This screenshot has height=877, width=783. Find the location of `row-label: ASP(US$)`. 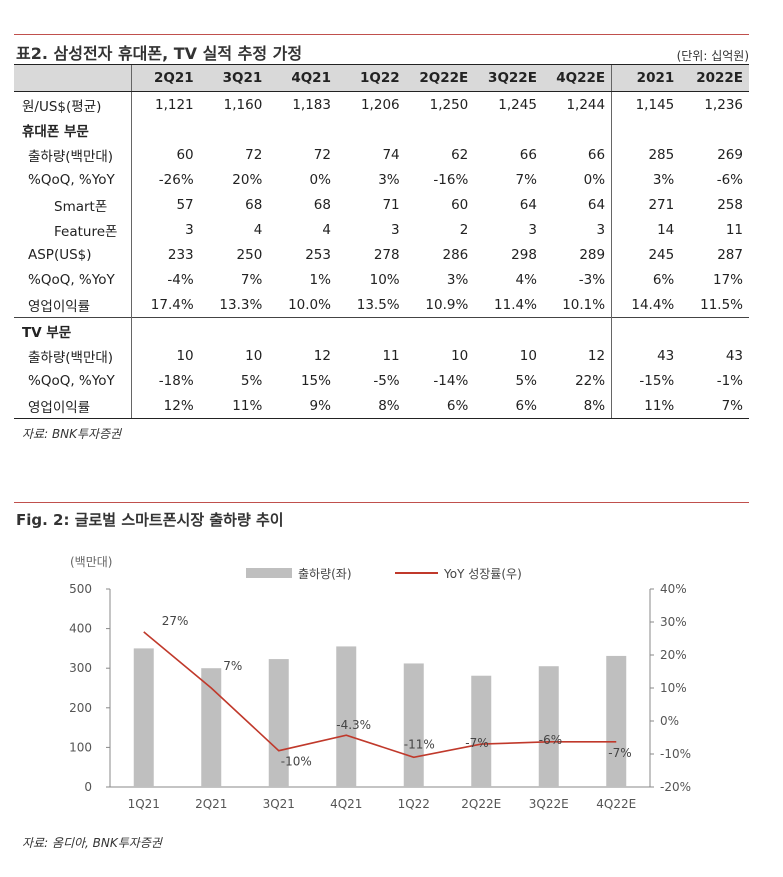

row-label: ASP(US$) is located at coordinates (60, 254).